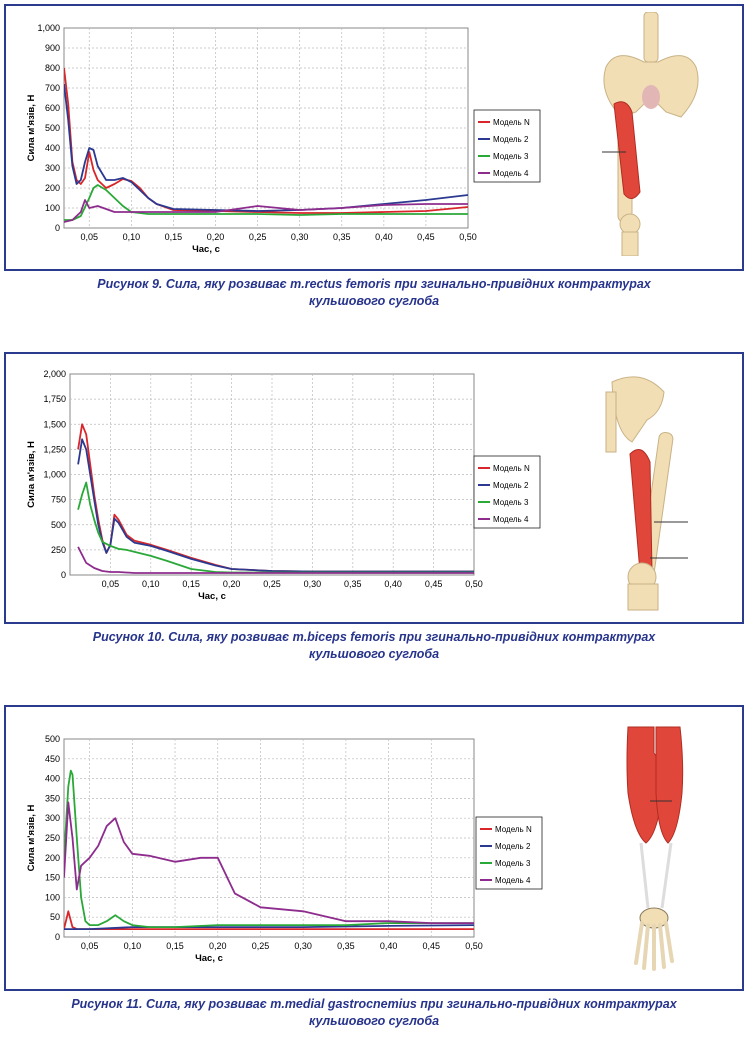 This screenshot has height=1039, width=748. What do you see at coordinates (655, 848) in the screenshot?
I see `lower-leg-foot-illustration` at bounding box center [655, 848].